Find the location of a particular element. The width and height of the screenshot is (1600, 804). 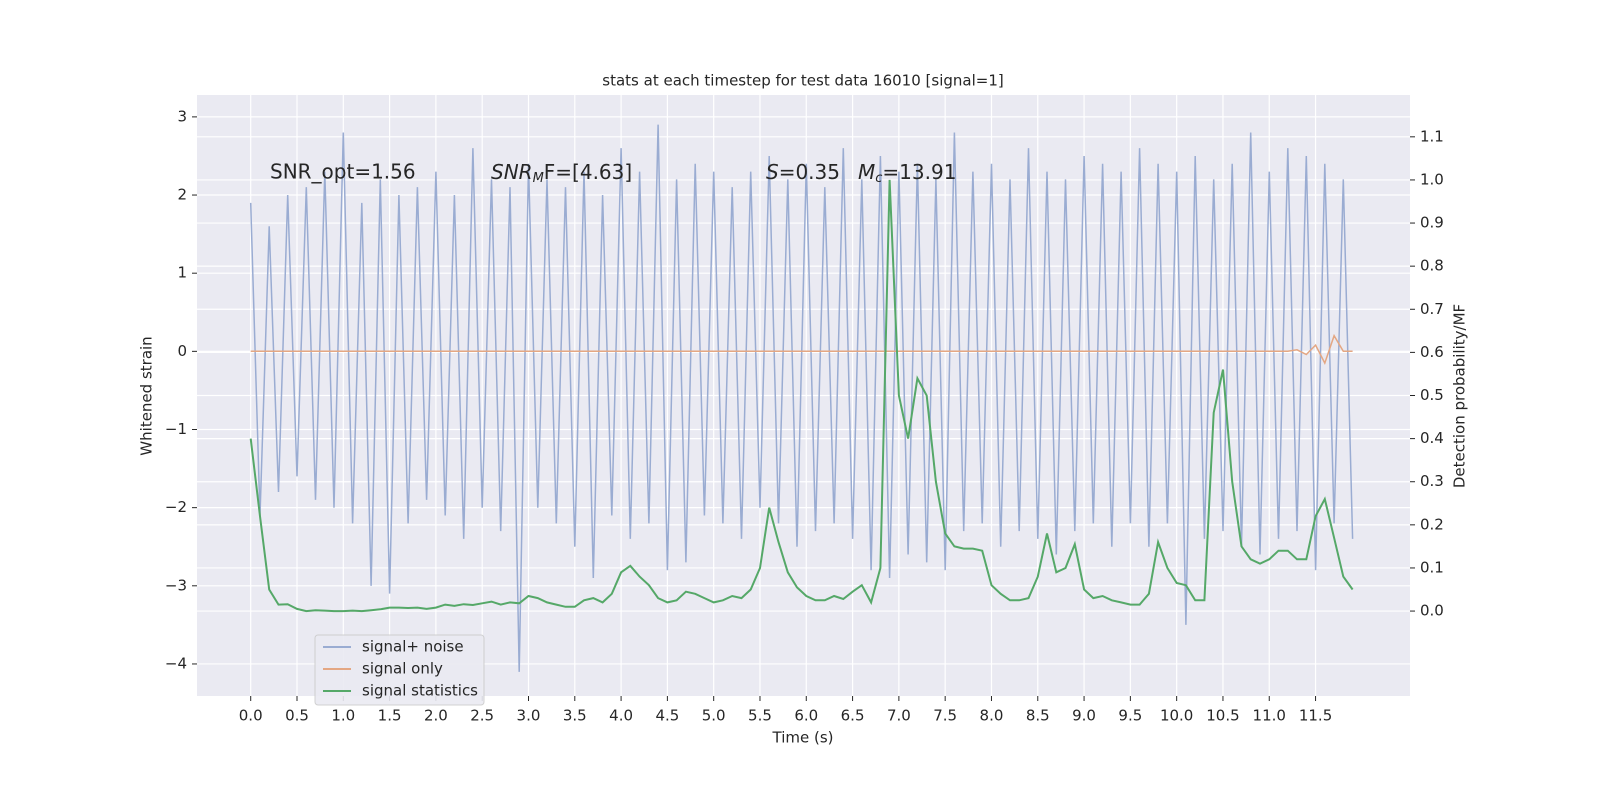

legend-label: signal statistics is located at coordinates (420, 691).